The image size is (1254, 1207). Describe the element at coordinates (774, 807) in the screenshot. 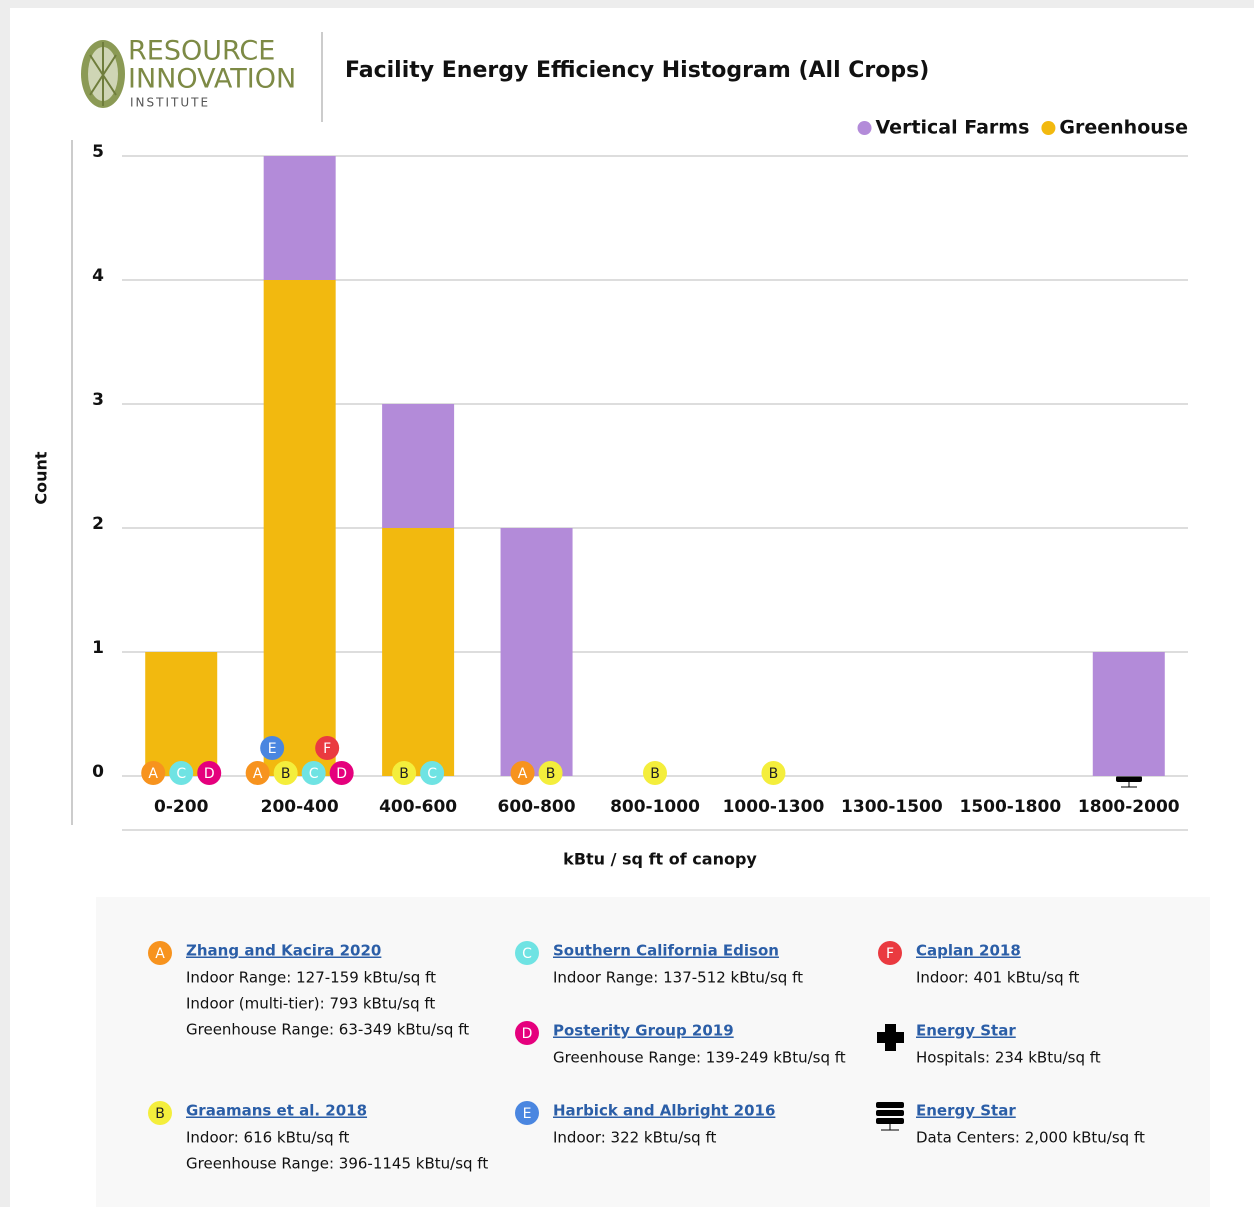

I see `x-tick-label: 1000-1300` at that location.